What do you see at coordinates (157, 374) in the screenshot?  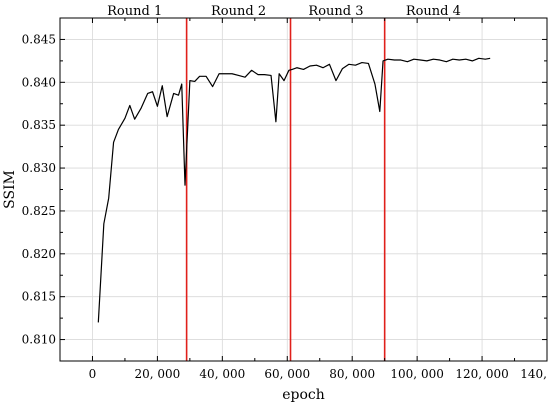 I see `x-tick-label: 20, 000` at bounding box center [157, 374].